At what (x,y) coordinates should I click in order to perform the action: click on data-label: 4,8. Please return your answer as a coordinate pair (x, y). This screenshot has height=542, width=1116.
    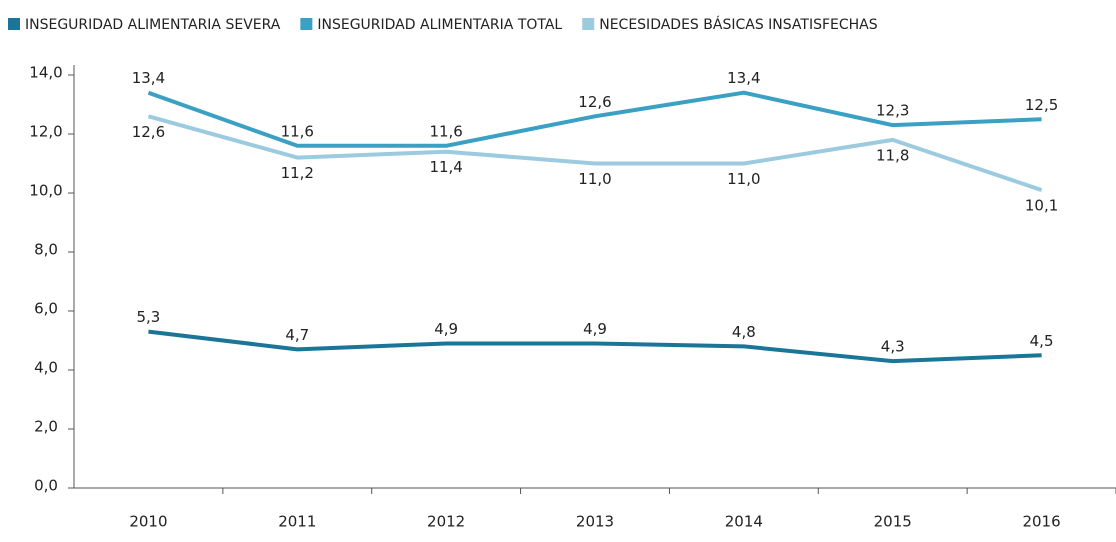
    Looking at the image, I should click on (744, 332).